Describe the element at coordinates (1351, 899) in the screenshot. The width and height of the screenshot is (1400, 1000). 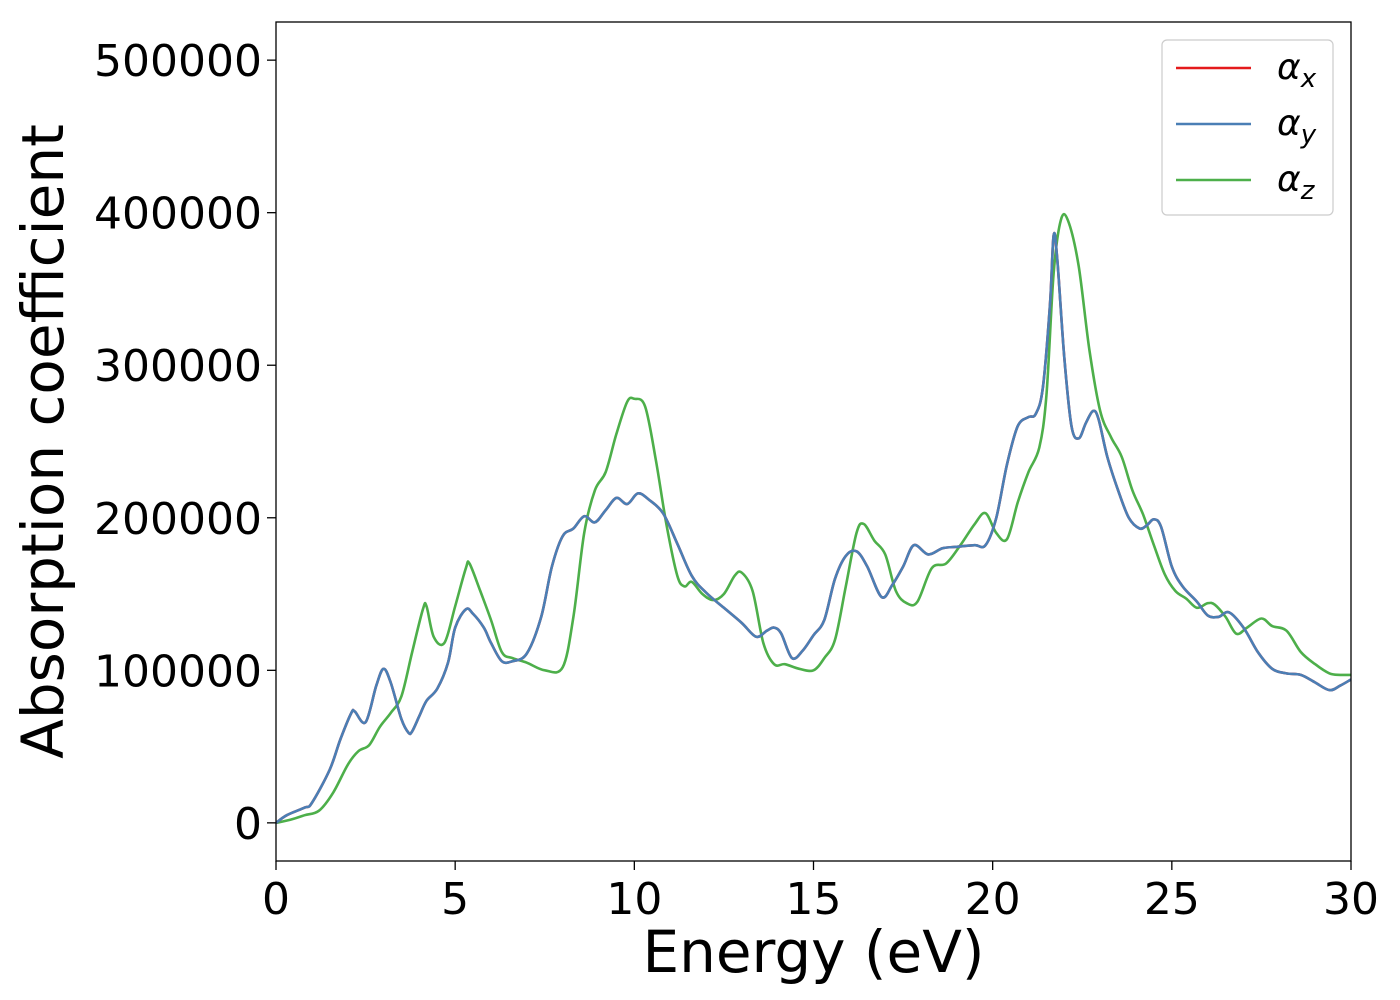
I see `x-tick-label: 30` at that location.